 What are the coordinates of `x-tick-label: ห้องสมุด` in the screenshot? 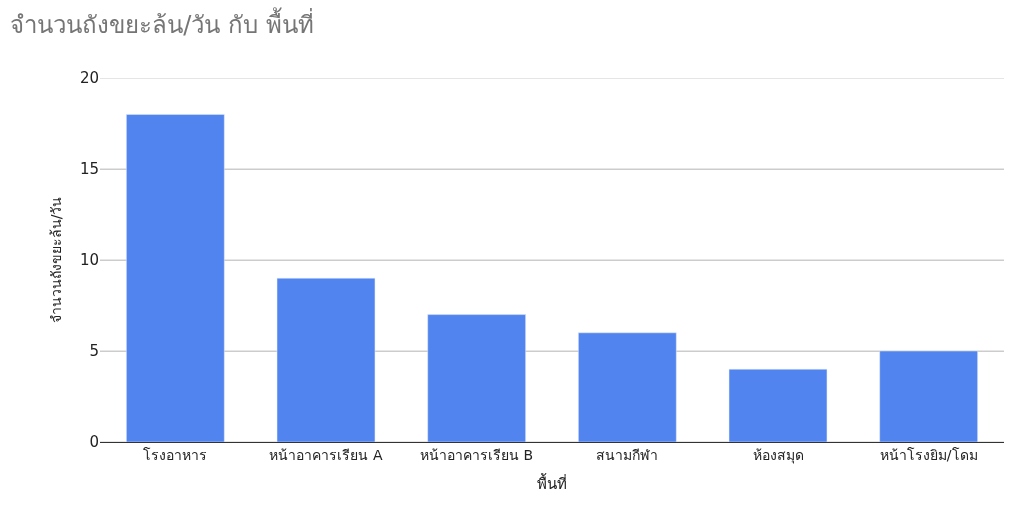 It's located at (778, 455).